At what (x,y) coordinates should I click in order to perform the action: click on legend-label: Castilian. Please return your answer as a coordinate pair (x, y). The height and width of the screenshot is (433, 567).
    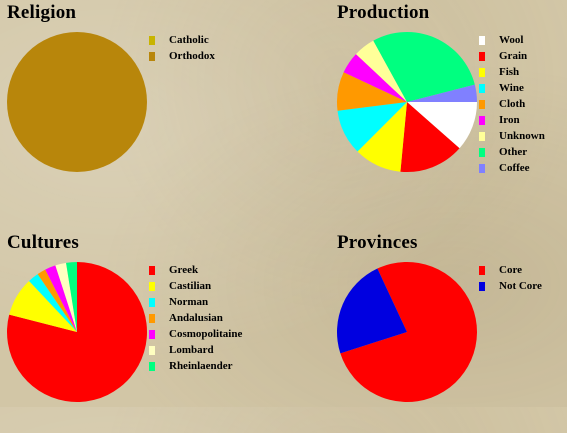
    Looking at the image, I should click on (190, 286).